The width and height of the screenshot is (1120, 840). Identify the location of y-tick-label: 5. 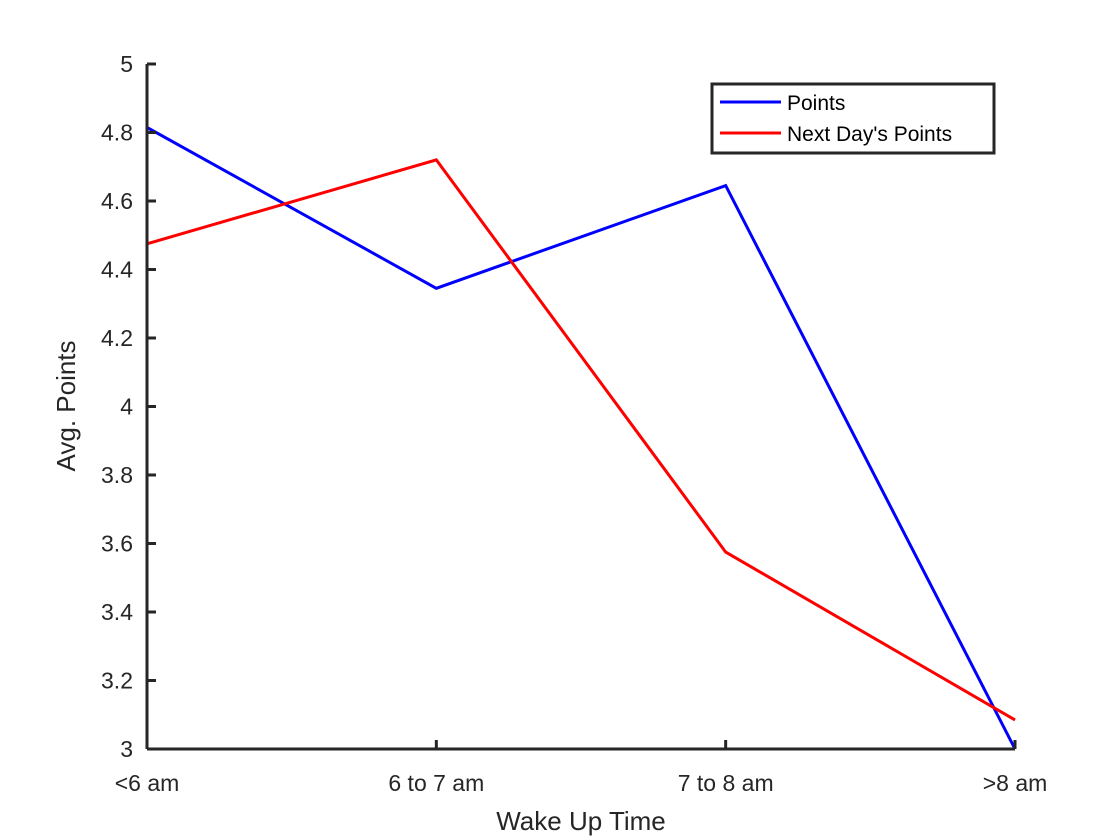
(126, 64).